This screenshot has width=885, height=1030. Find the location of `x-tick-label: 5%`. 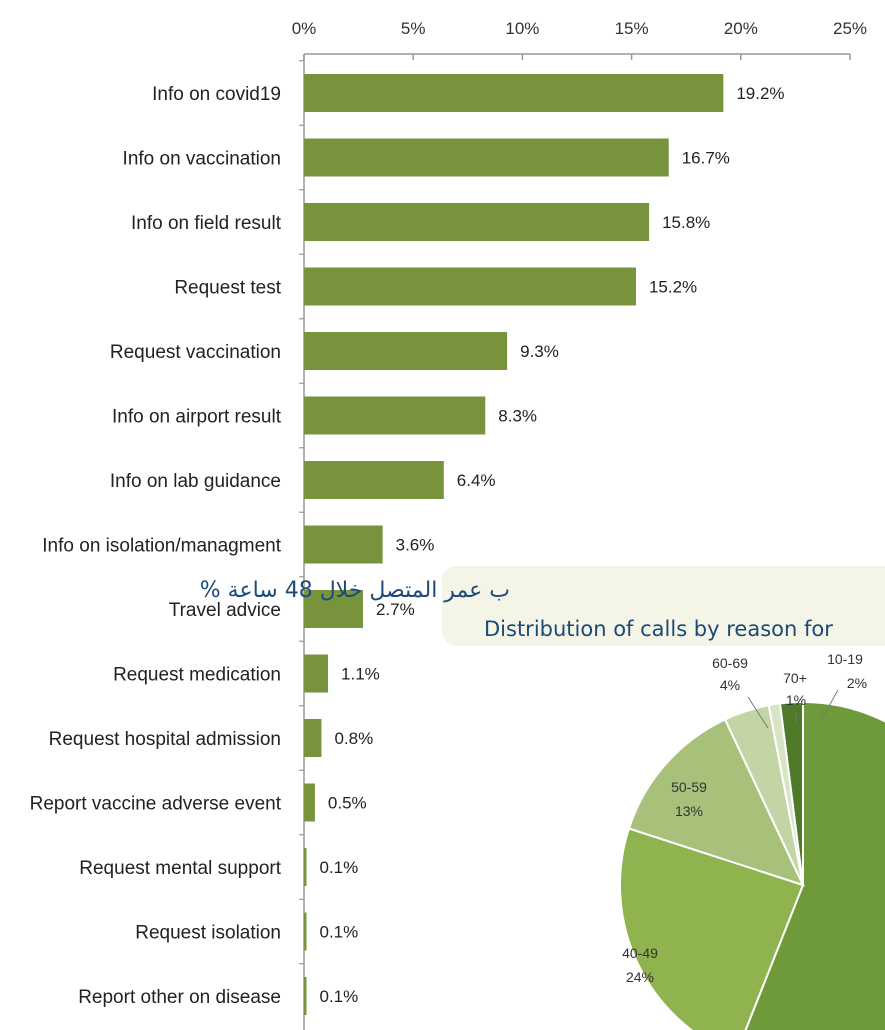

x-tick-label: 5% is located at coordinates (413, 28).